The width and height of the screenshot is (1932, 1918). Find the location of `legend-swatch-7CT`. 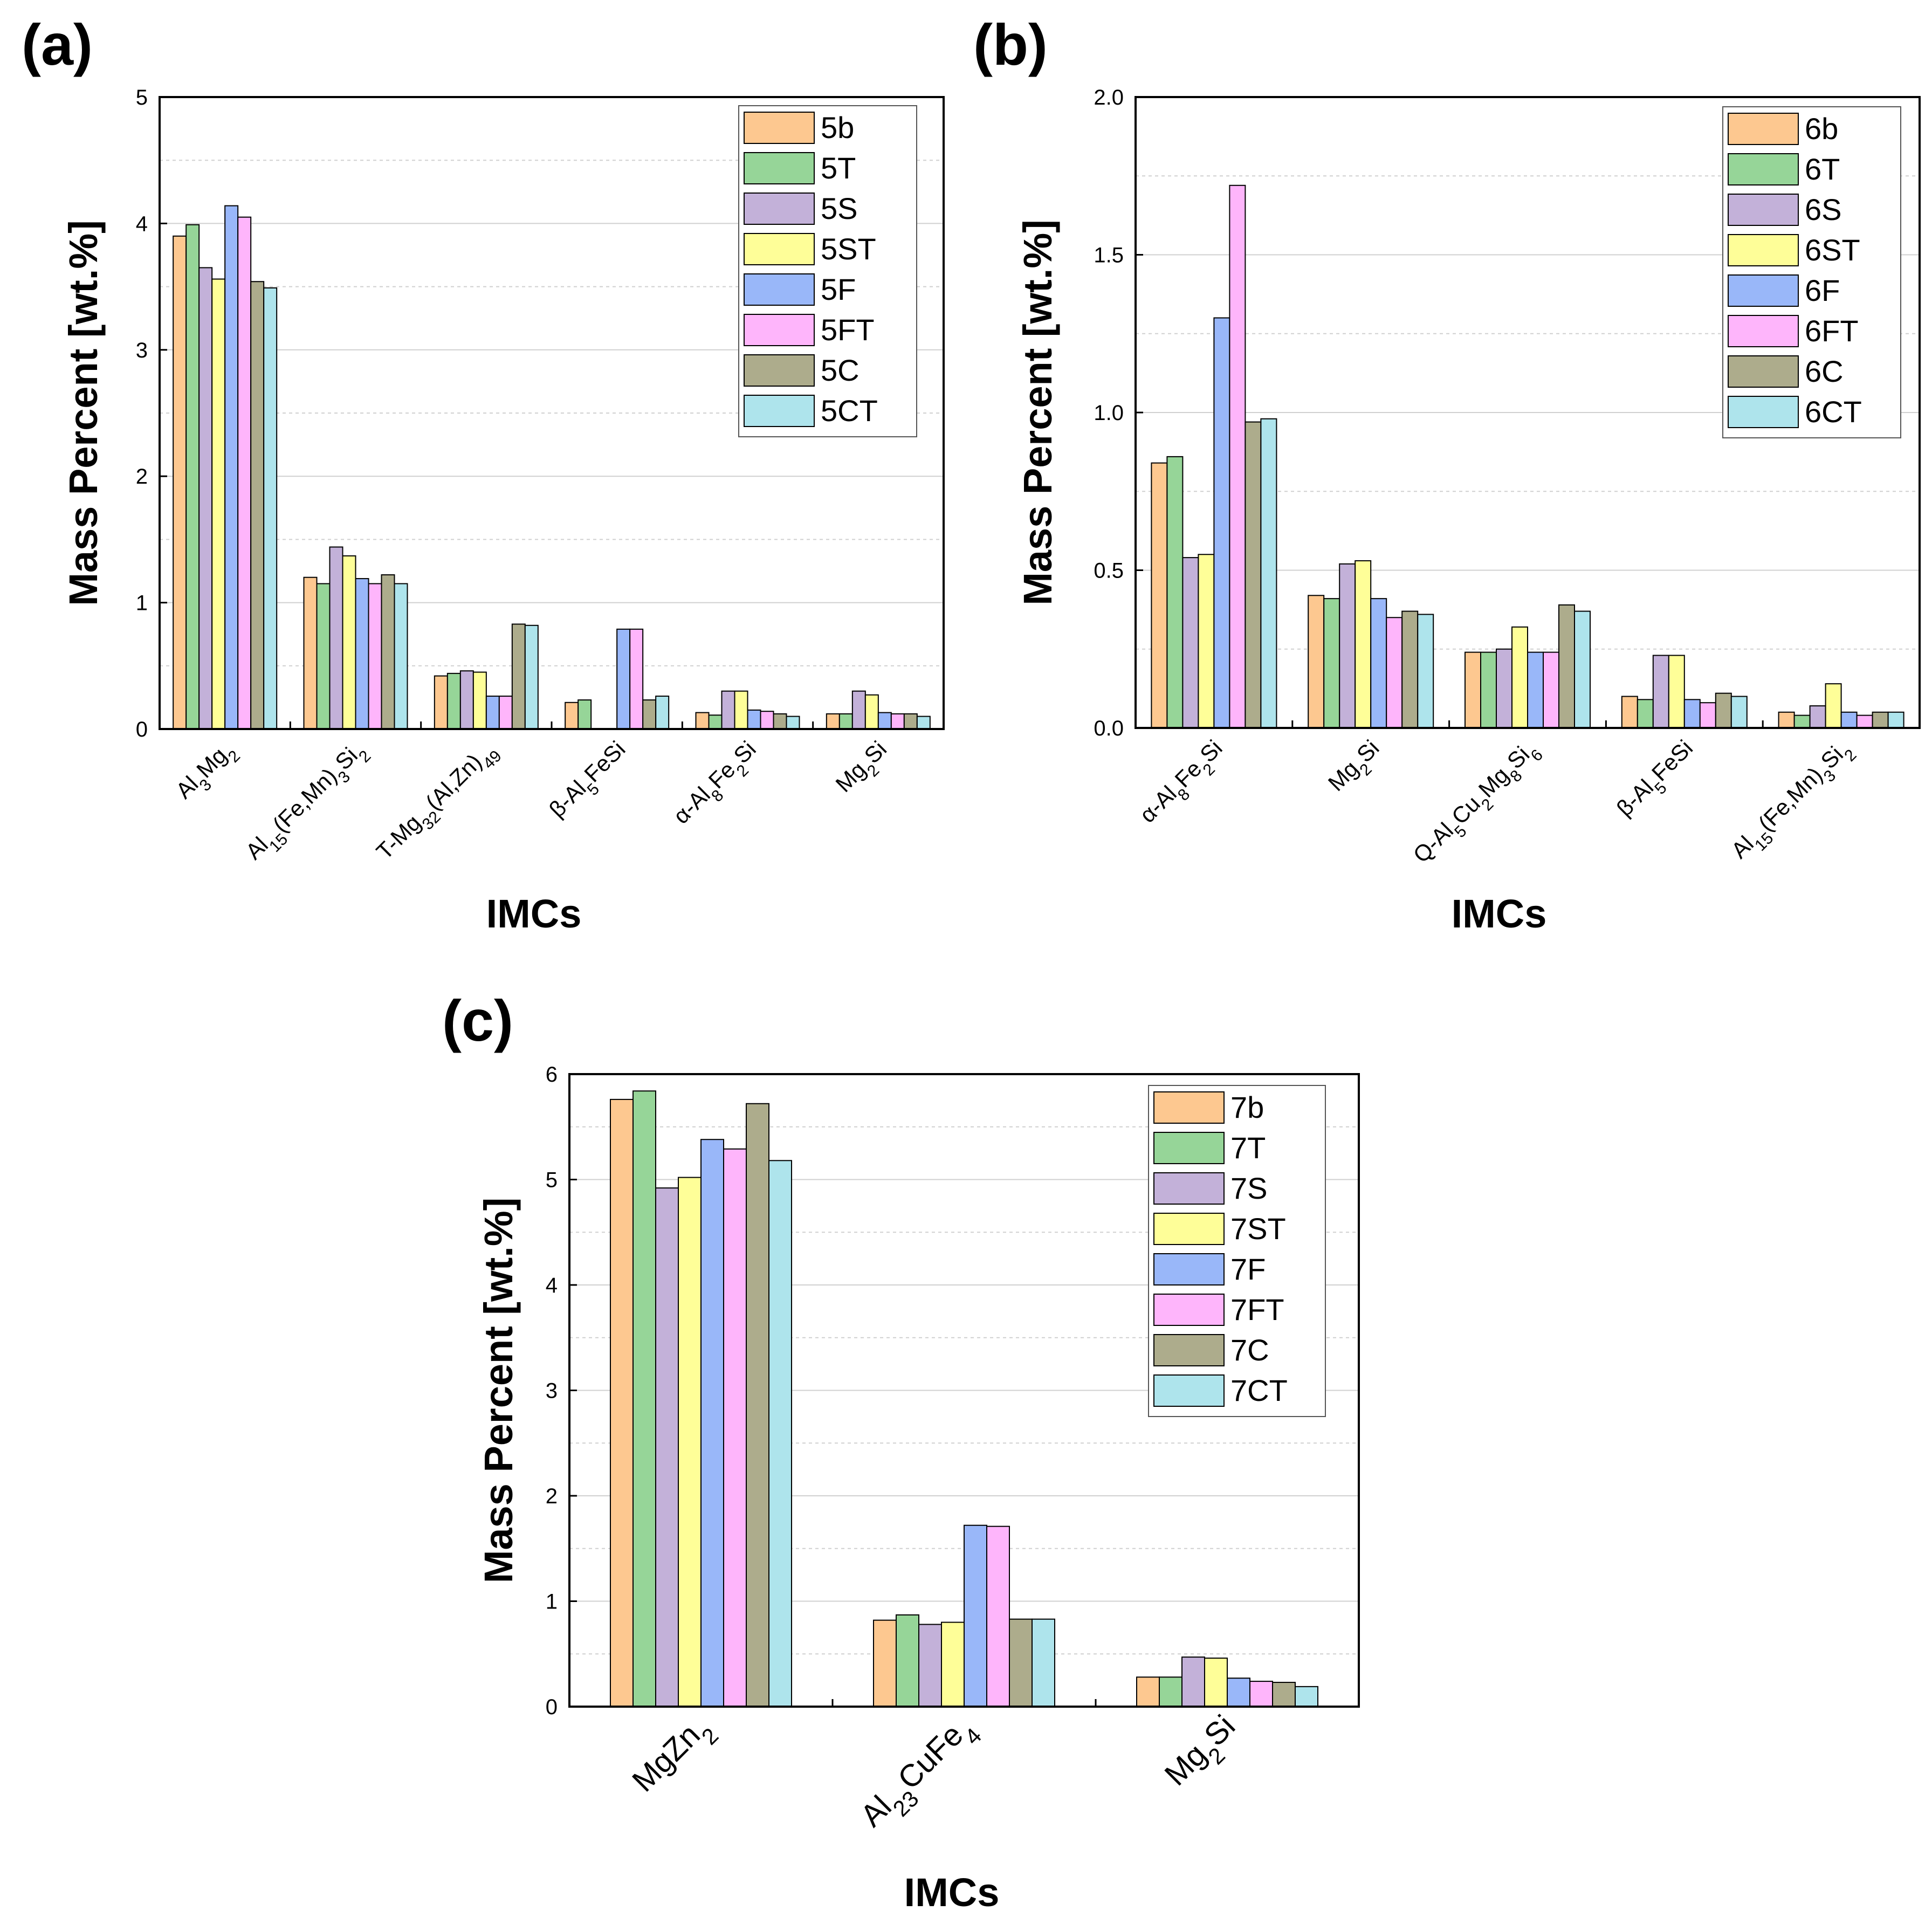

legend-swatch-7CT is located at coordinates (1189, 1390).